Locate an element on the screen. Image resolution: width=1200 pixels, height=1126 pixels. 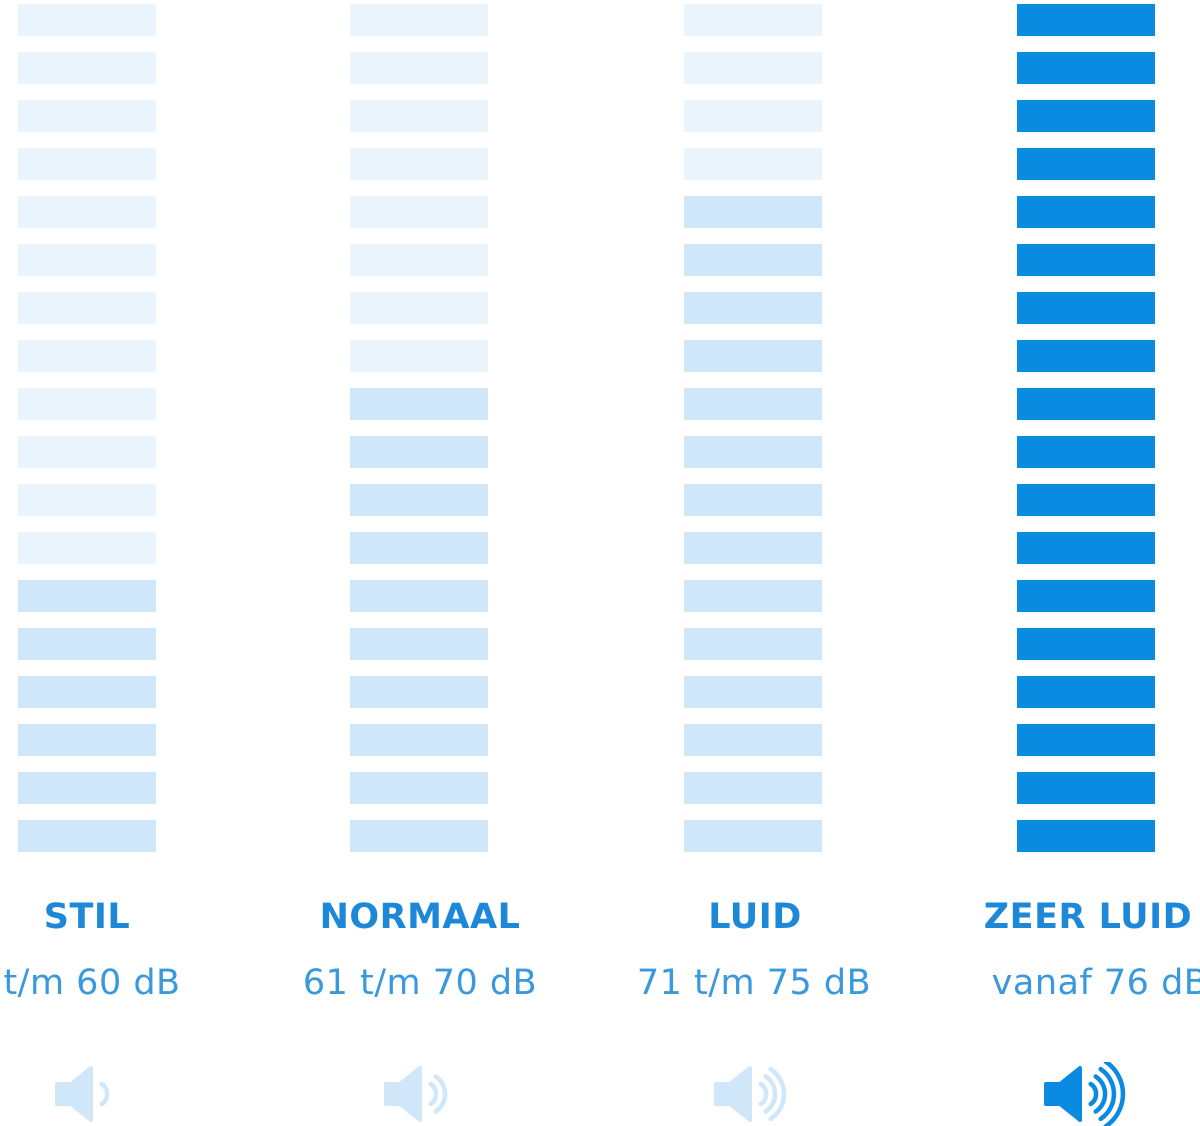
speaker-high-icon is located at coordinates (770, 1094).